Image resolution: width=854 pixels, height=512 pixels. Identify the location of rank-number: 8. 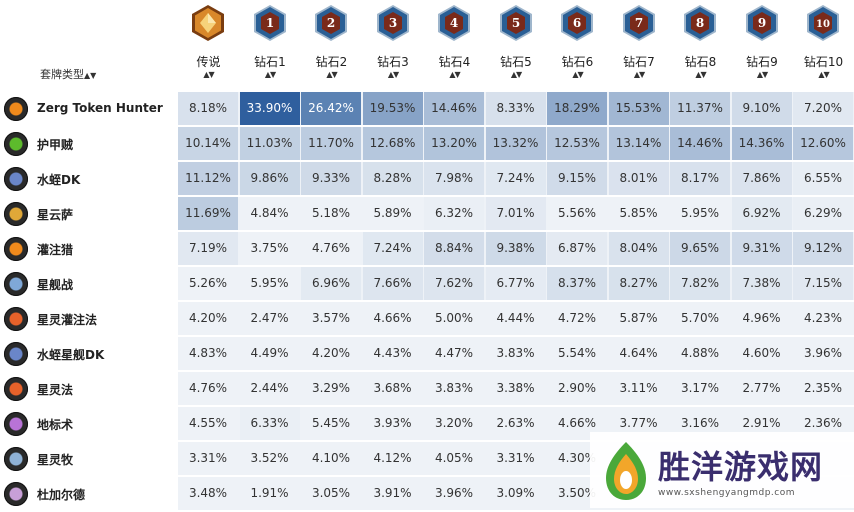
(700, 23).